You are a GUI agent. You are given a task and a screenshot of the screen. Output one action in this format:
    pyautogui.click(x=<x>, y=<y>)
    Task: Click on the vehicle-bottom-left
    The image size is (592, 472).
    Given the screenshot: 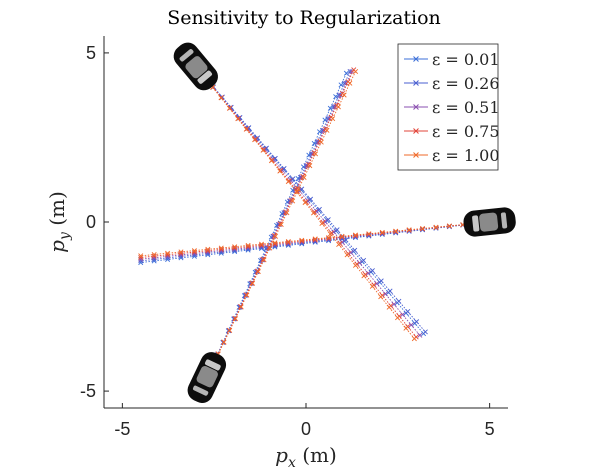 What is the action you would take?
    pyautogui.click(x=207, y=377)
    